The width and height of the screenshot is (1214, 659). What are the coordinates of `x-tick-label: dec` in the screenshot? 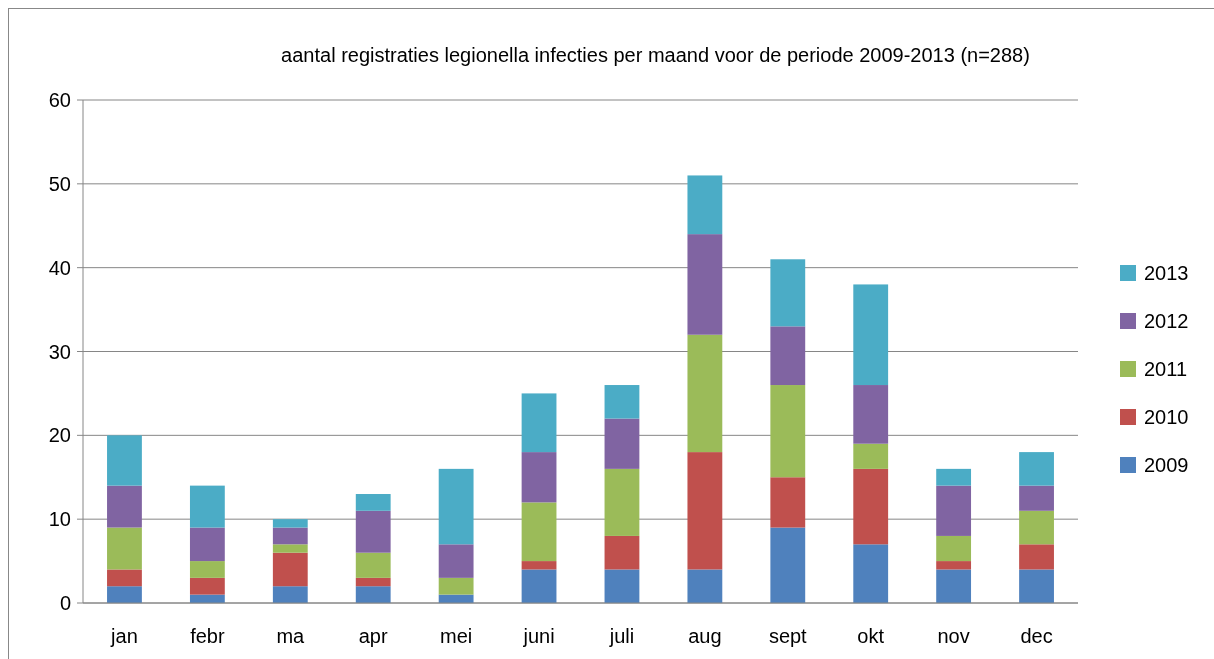 It's located at (1036, 636).